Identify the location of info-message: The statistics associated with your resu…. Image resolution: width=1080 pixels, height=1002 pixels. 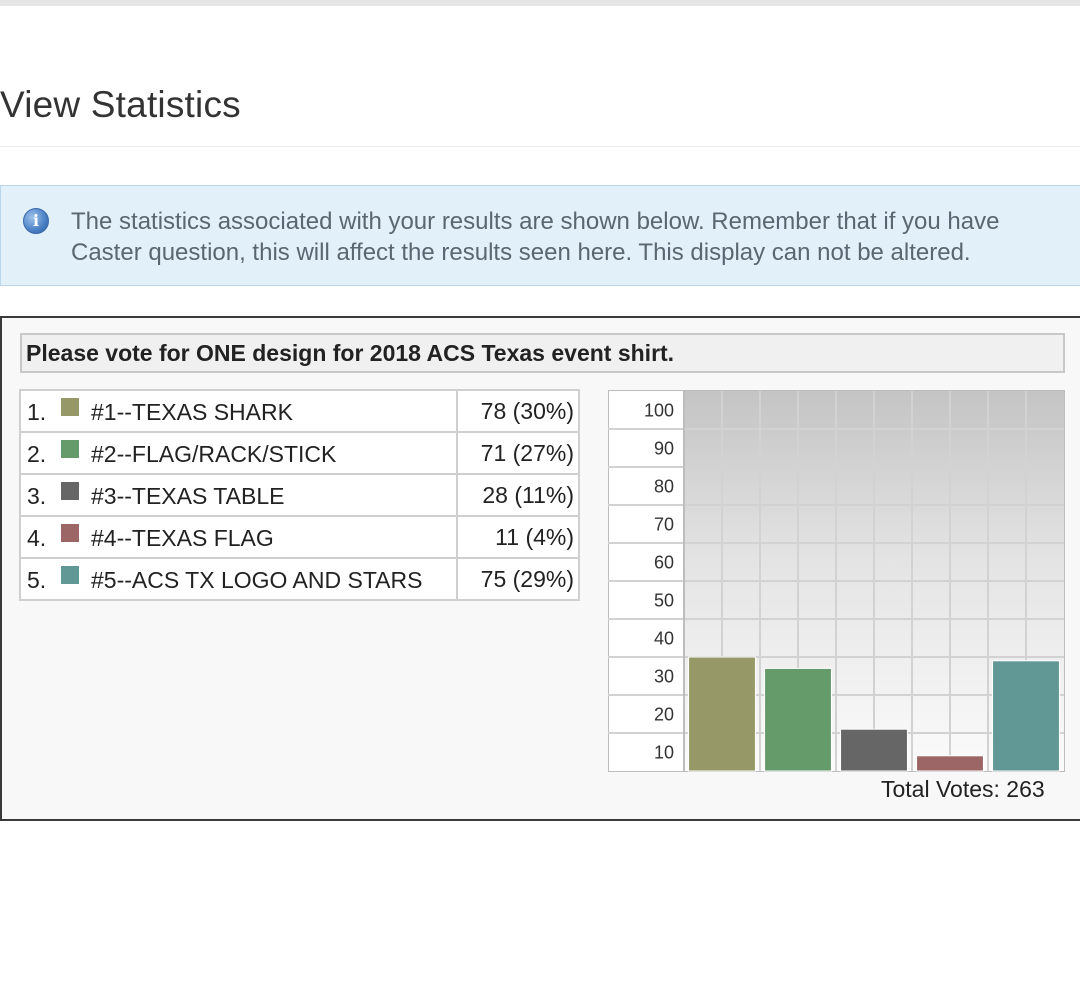
(575, 237).